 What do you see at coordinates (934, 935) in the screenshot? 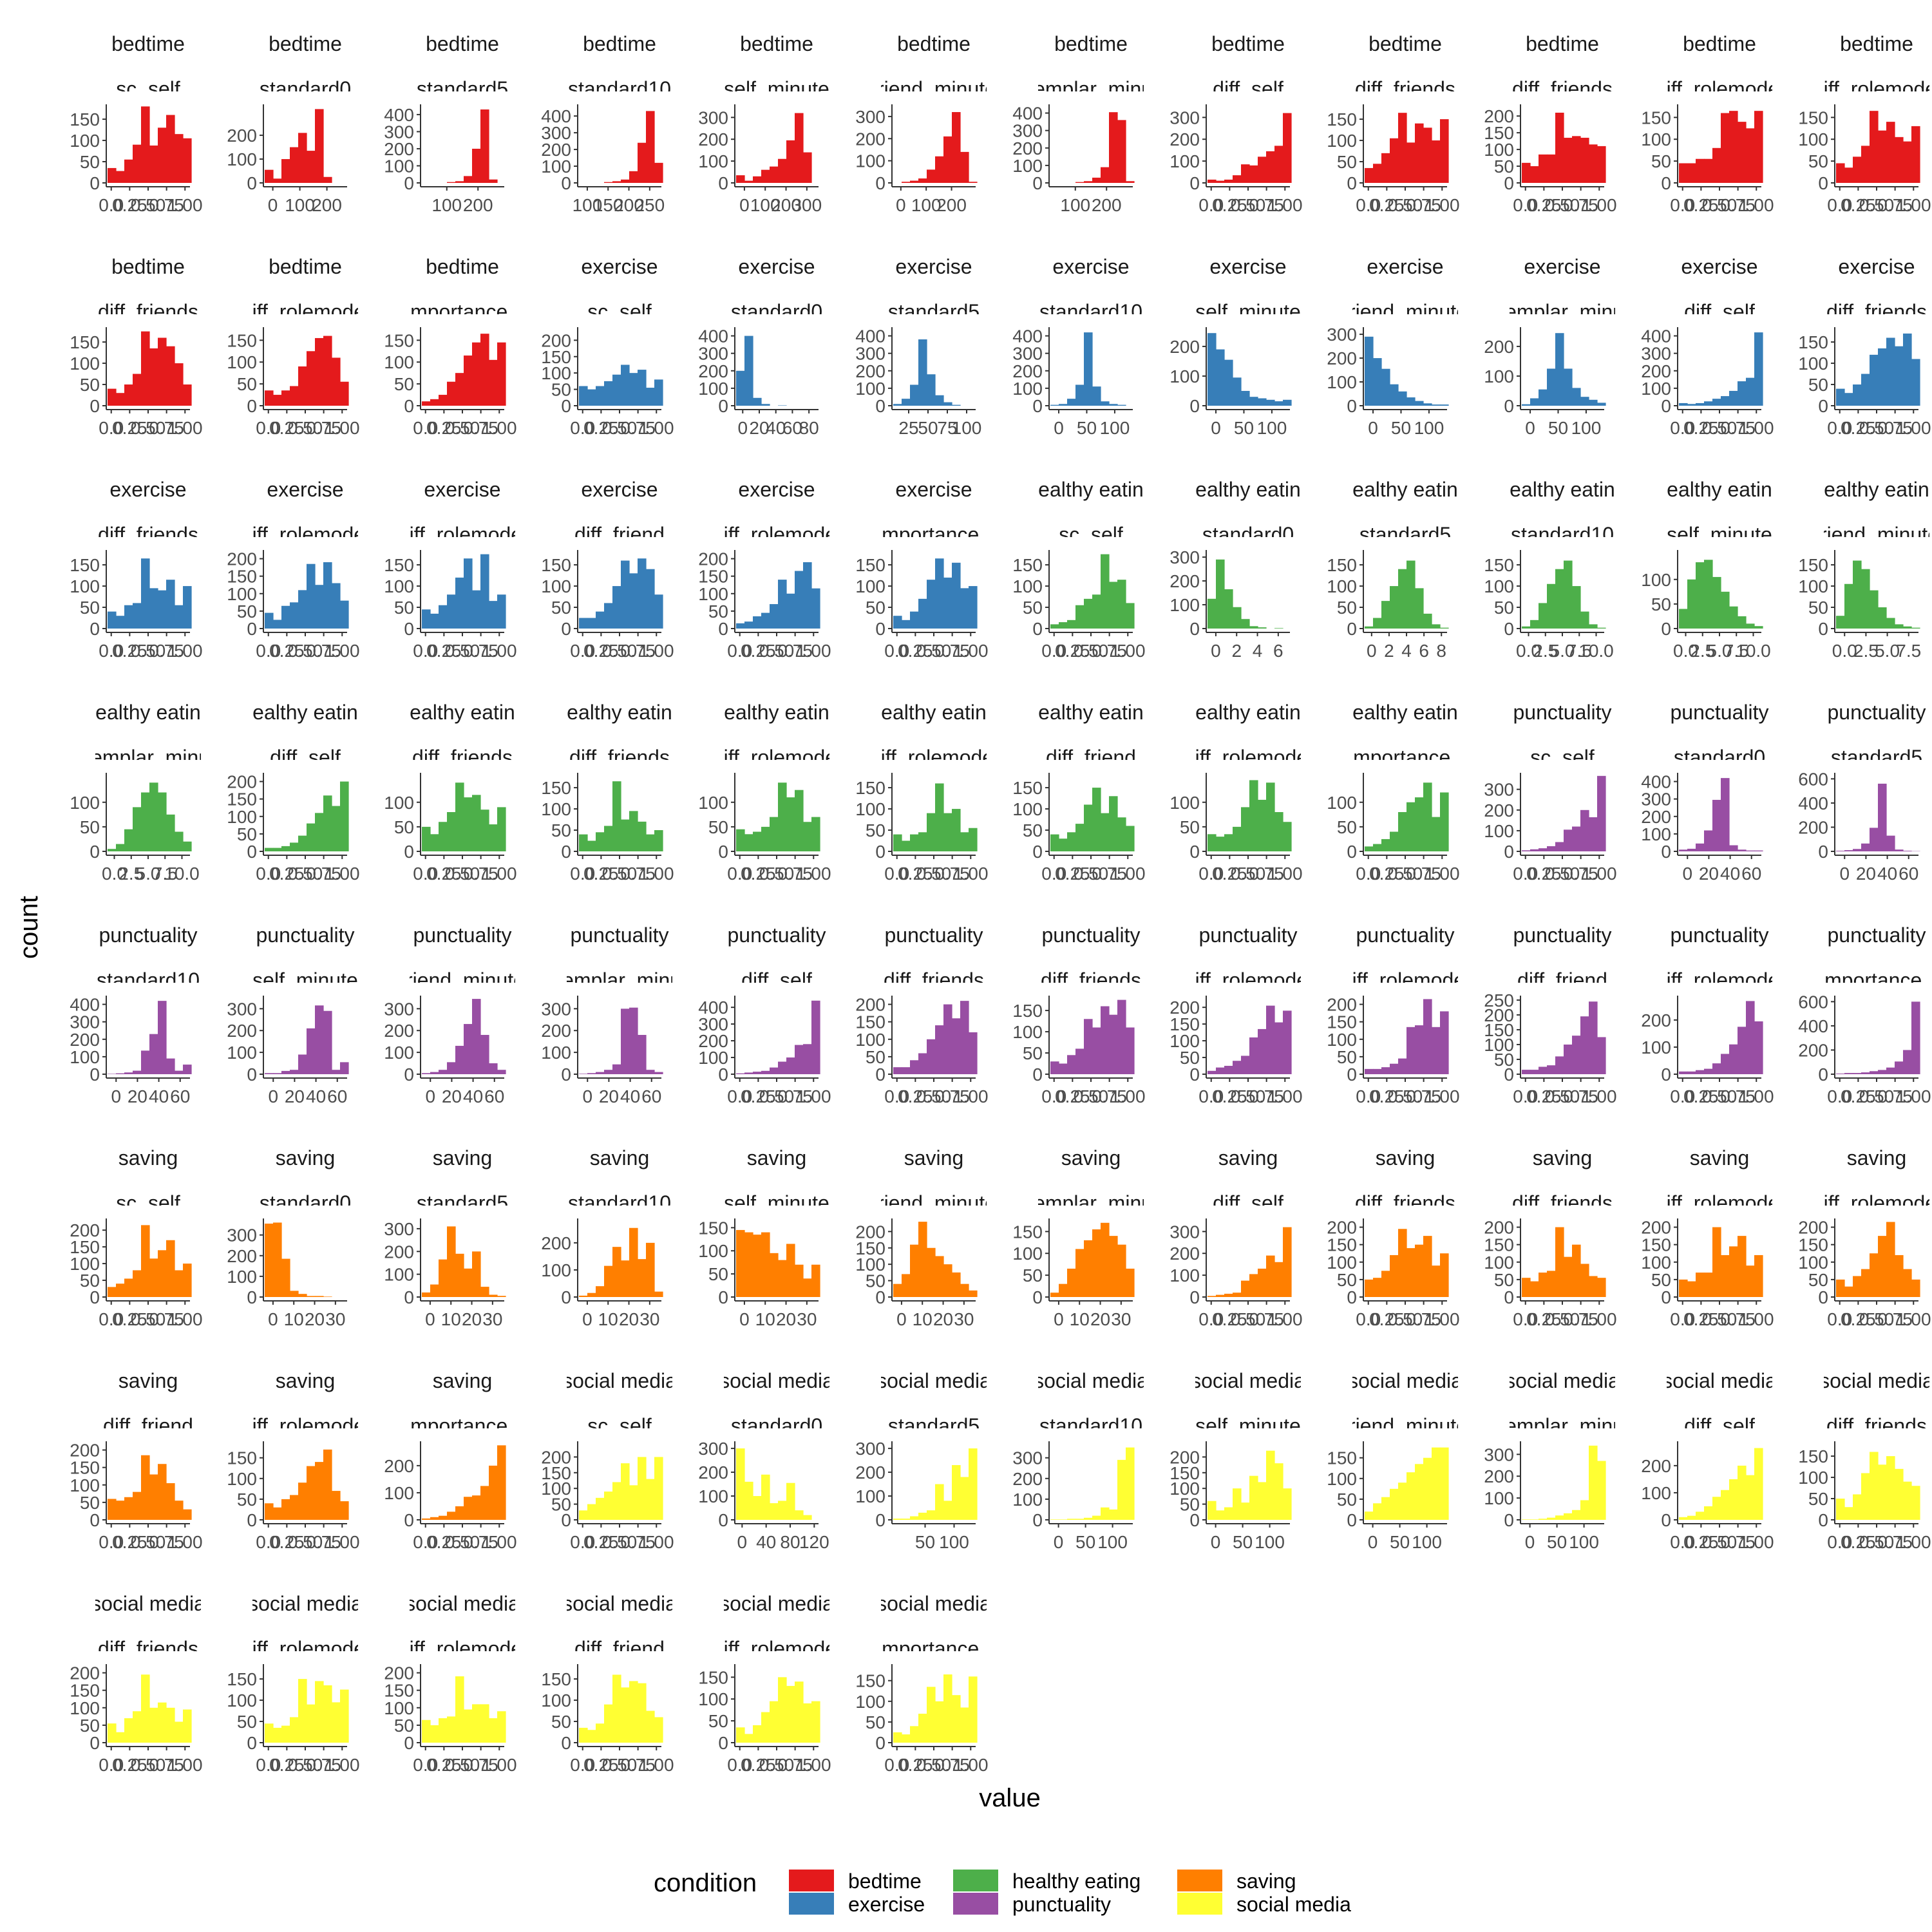
I see `facet-strip-condition: punctuality` at bounding box center [934, 935].